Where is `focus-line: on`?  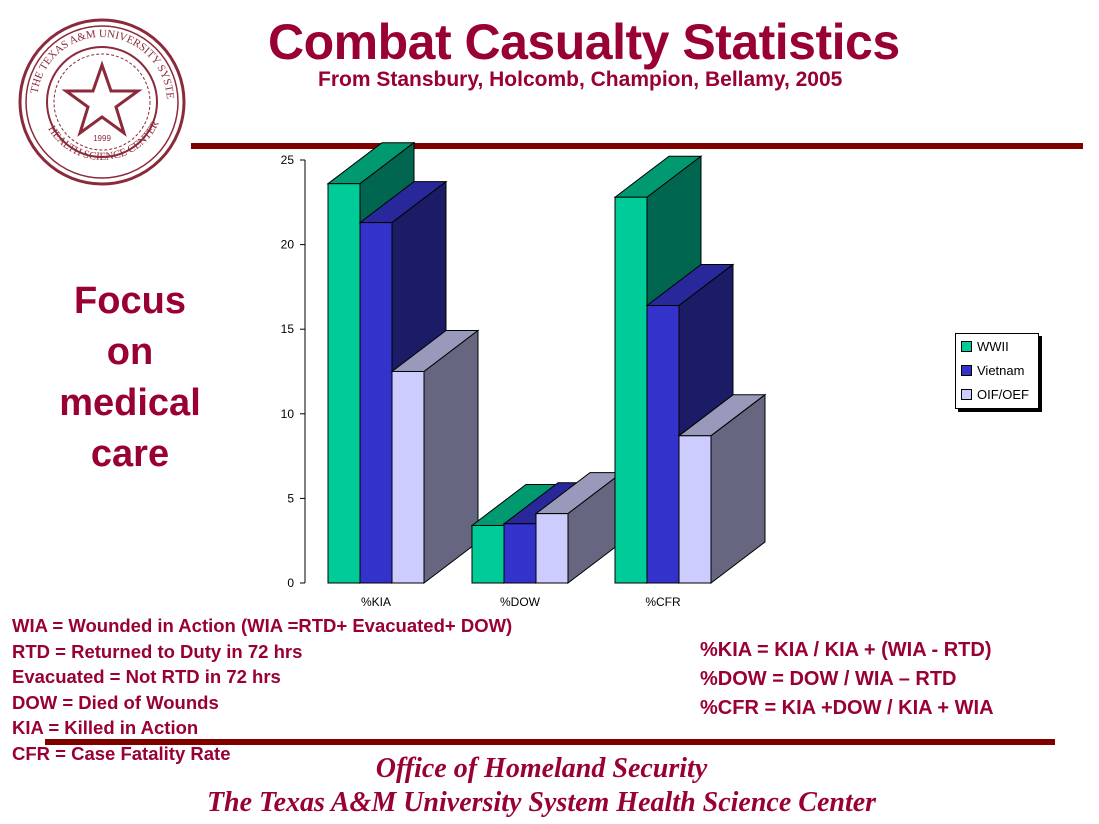
focus-line: on is located at coordinates (130, 352).